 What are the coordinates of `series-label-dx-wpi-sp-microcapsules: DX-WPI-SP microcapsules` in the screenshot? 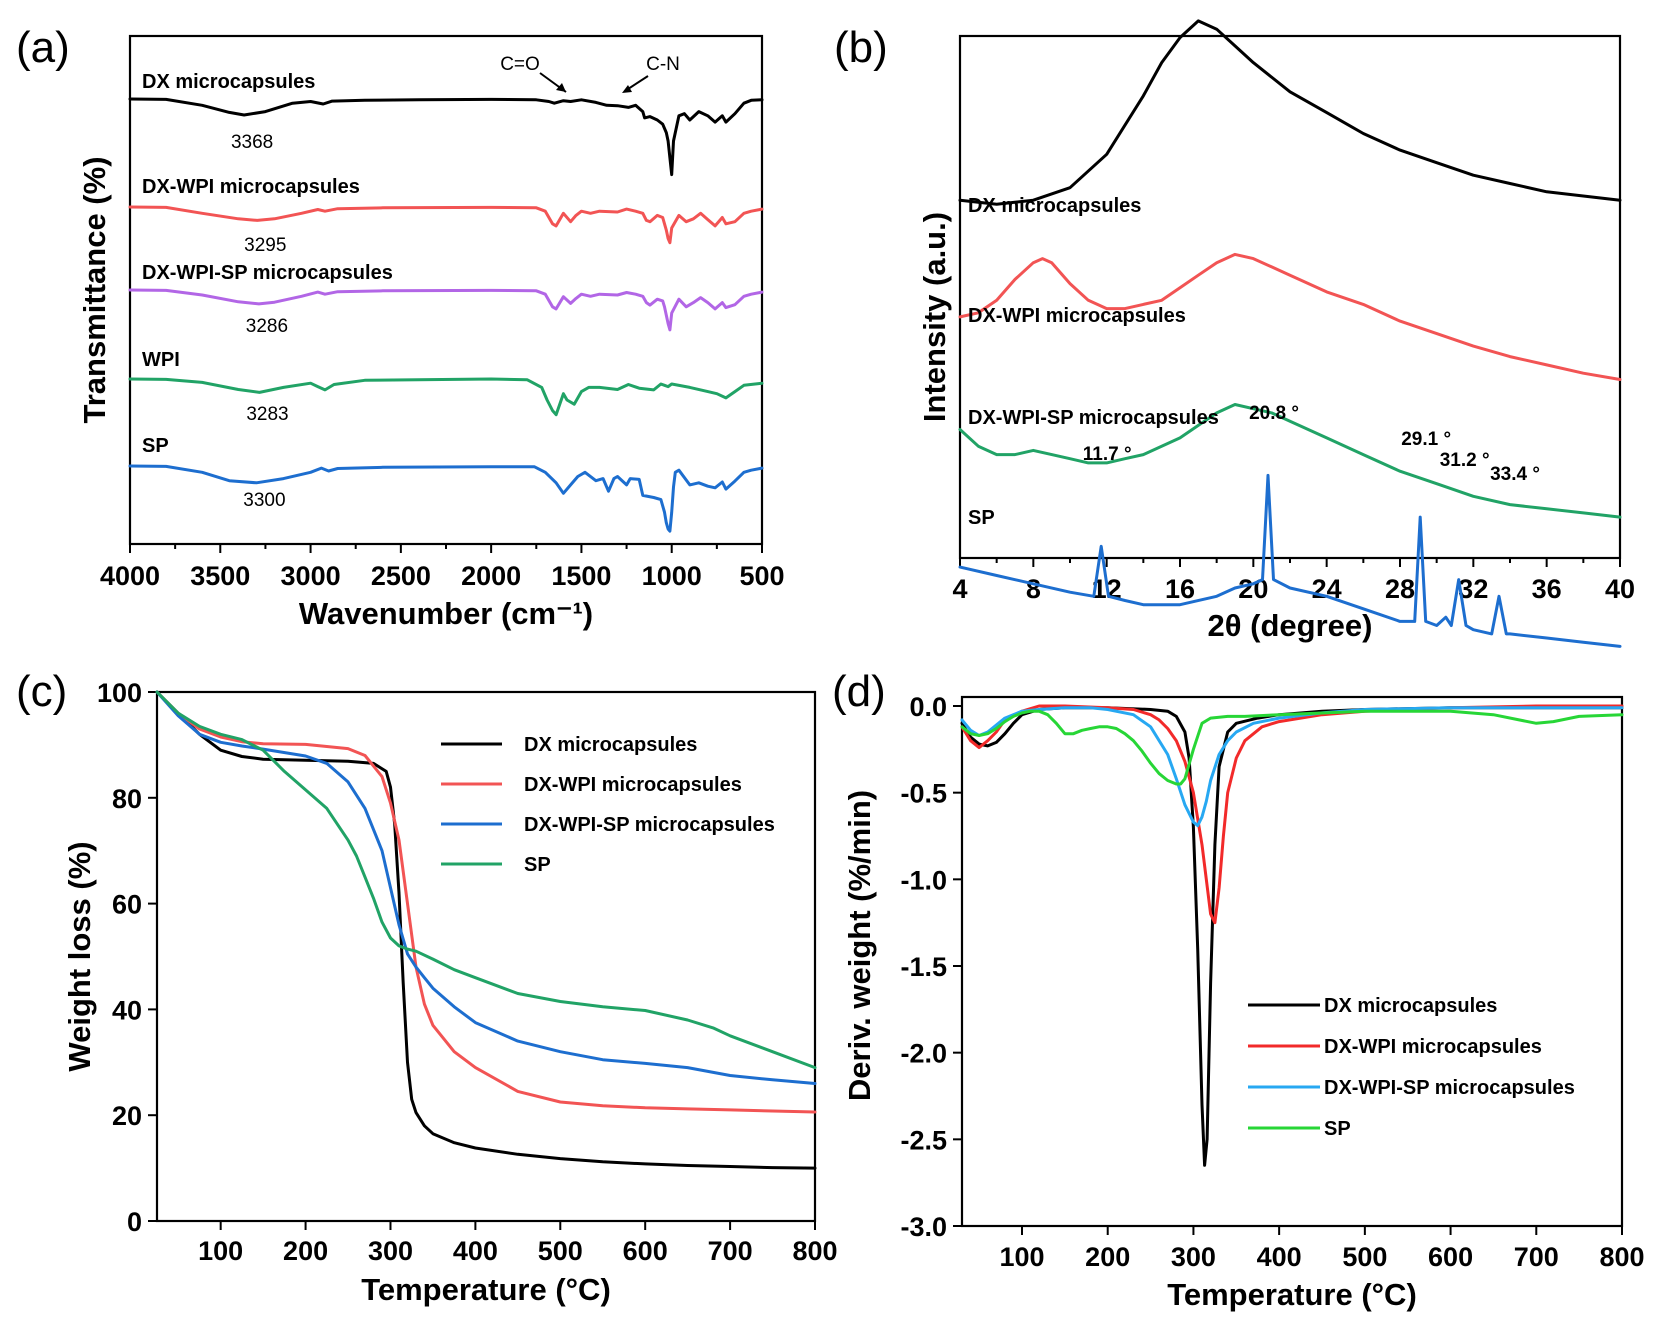 It's located at (1093, 418).